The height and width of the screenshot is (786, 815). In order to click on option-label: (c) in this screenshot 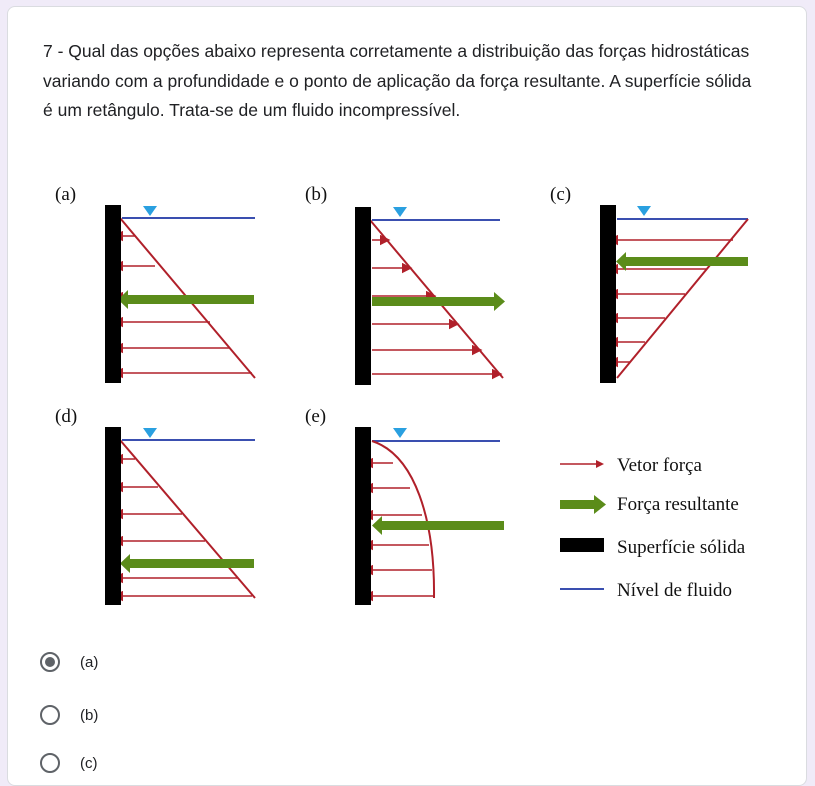, I will do `click(89, 763)`.